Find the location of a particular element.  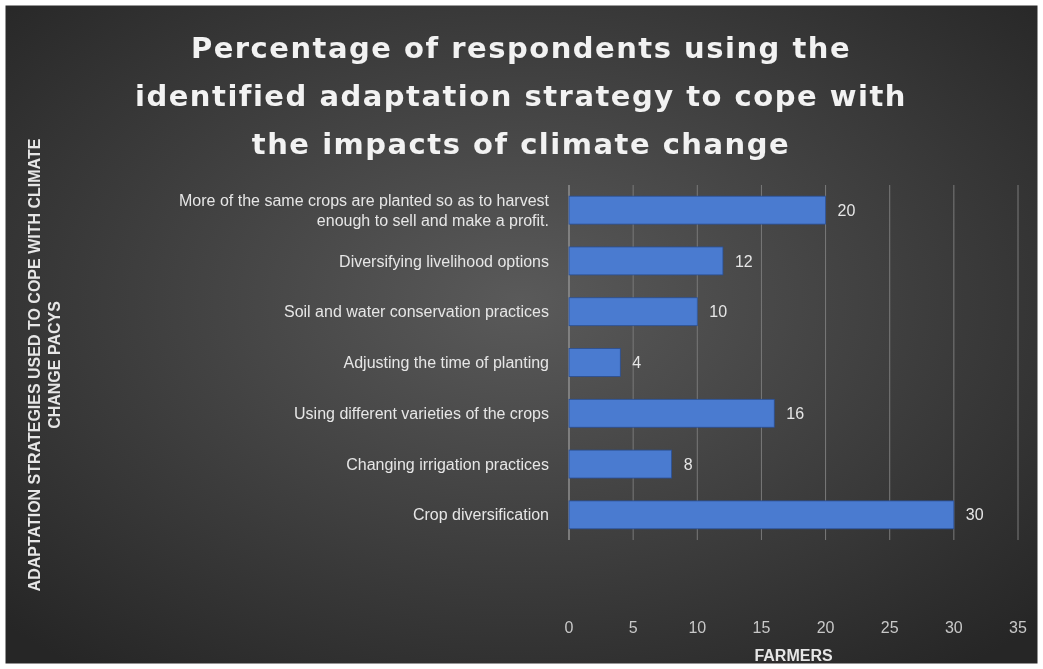

y-tick-label: More of the same crops are planted so as to harvest enough to sell and make a profit. is located at coordinates (364, 210).